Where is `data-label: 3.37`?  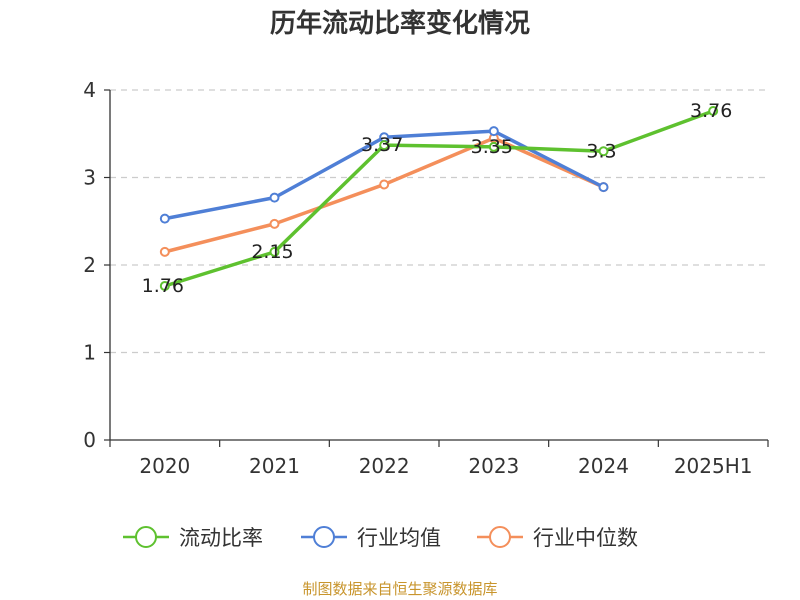 data-label: 3.37 is located at coordinates (382, 145).